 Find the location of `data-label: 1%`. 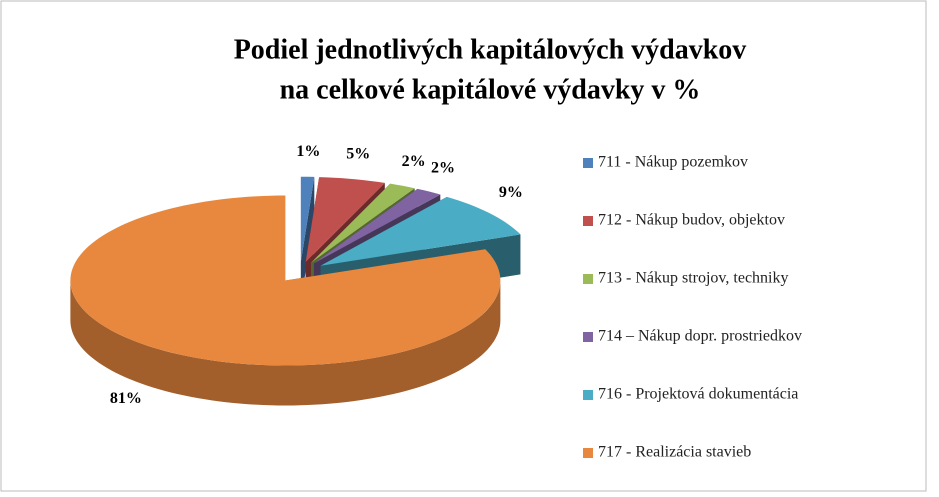

data-label: 1% is located at coordinates (308, 151).